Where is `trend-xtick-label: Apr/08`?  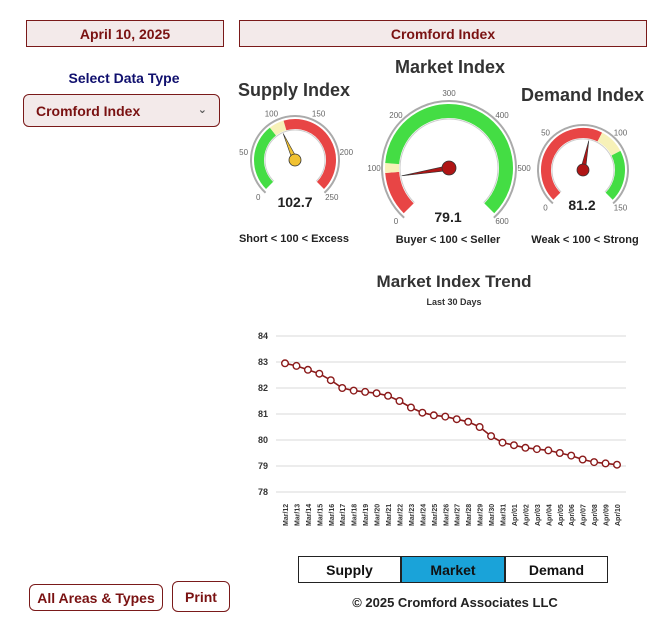
trend-xtick-label: Apr/08 is located at coordinates (595, 515).